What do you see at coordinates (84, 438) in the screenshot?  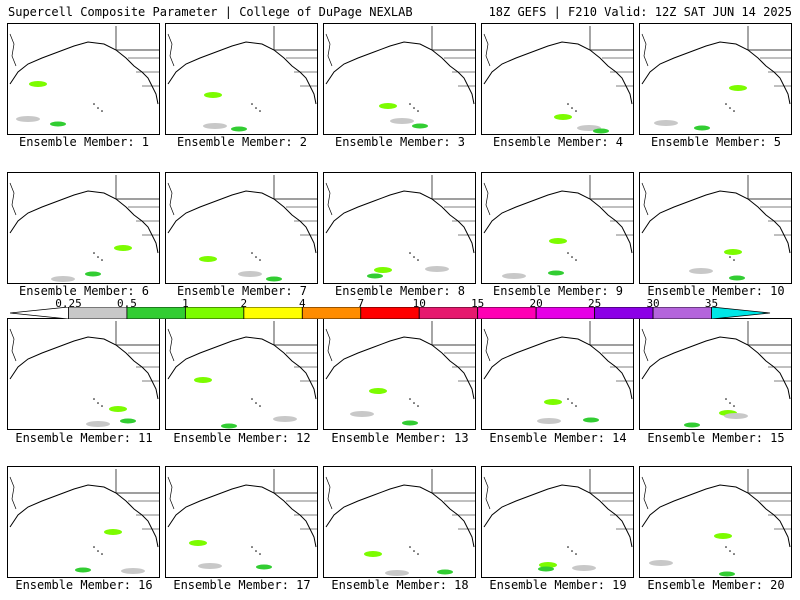 I see `ensemble-member-label: Ensemble Member: 11` at bounding box center [84, 438].